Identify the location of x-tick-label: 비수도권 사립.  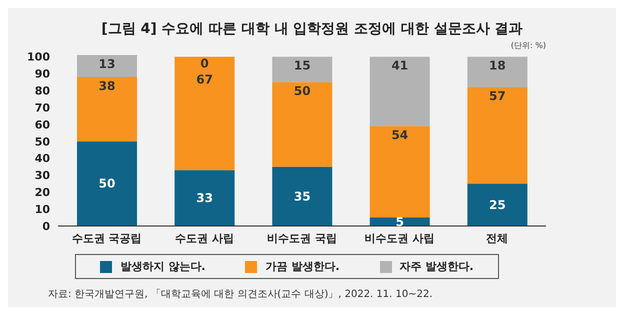
(399, 238).